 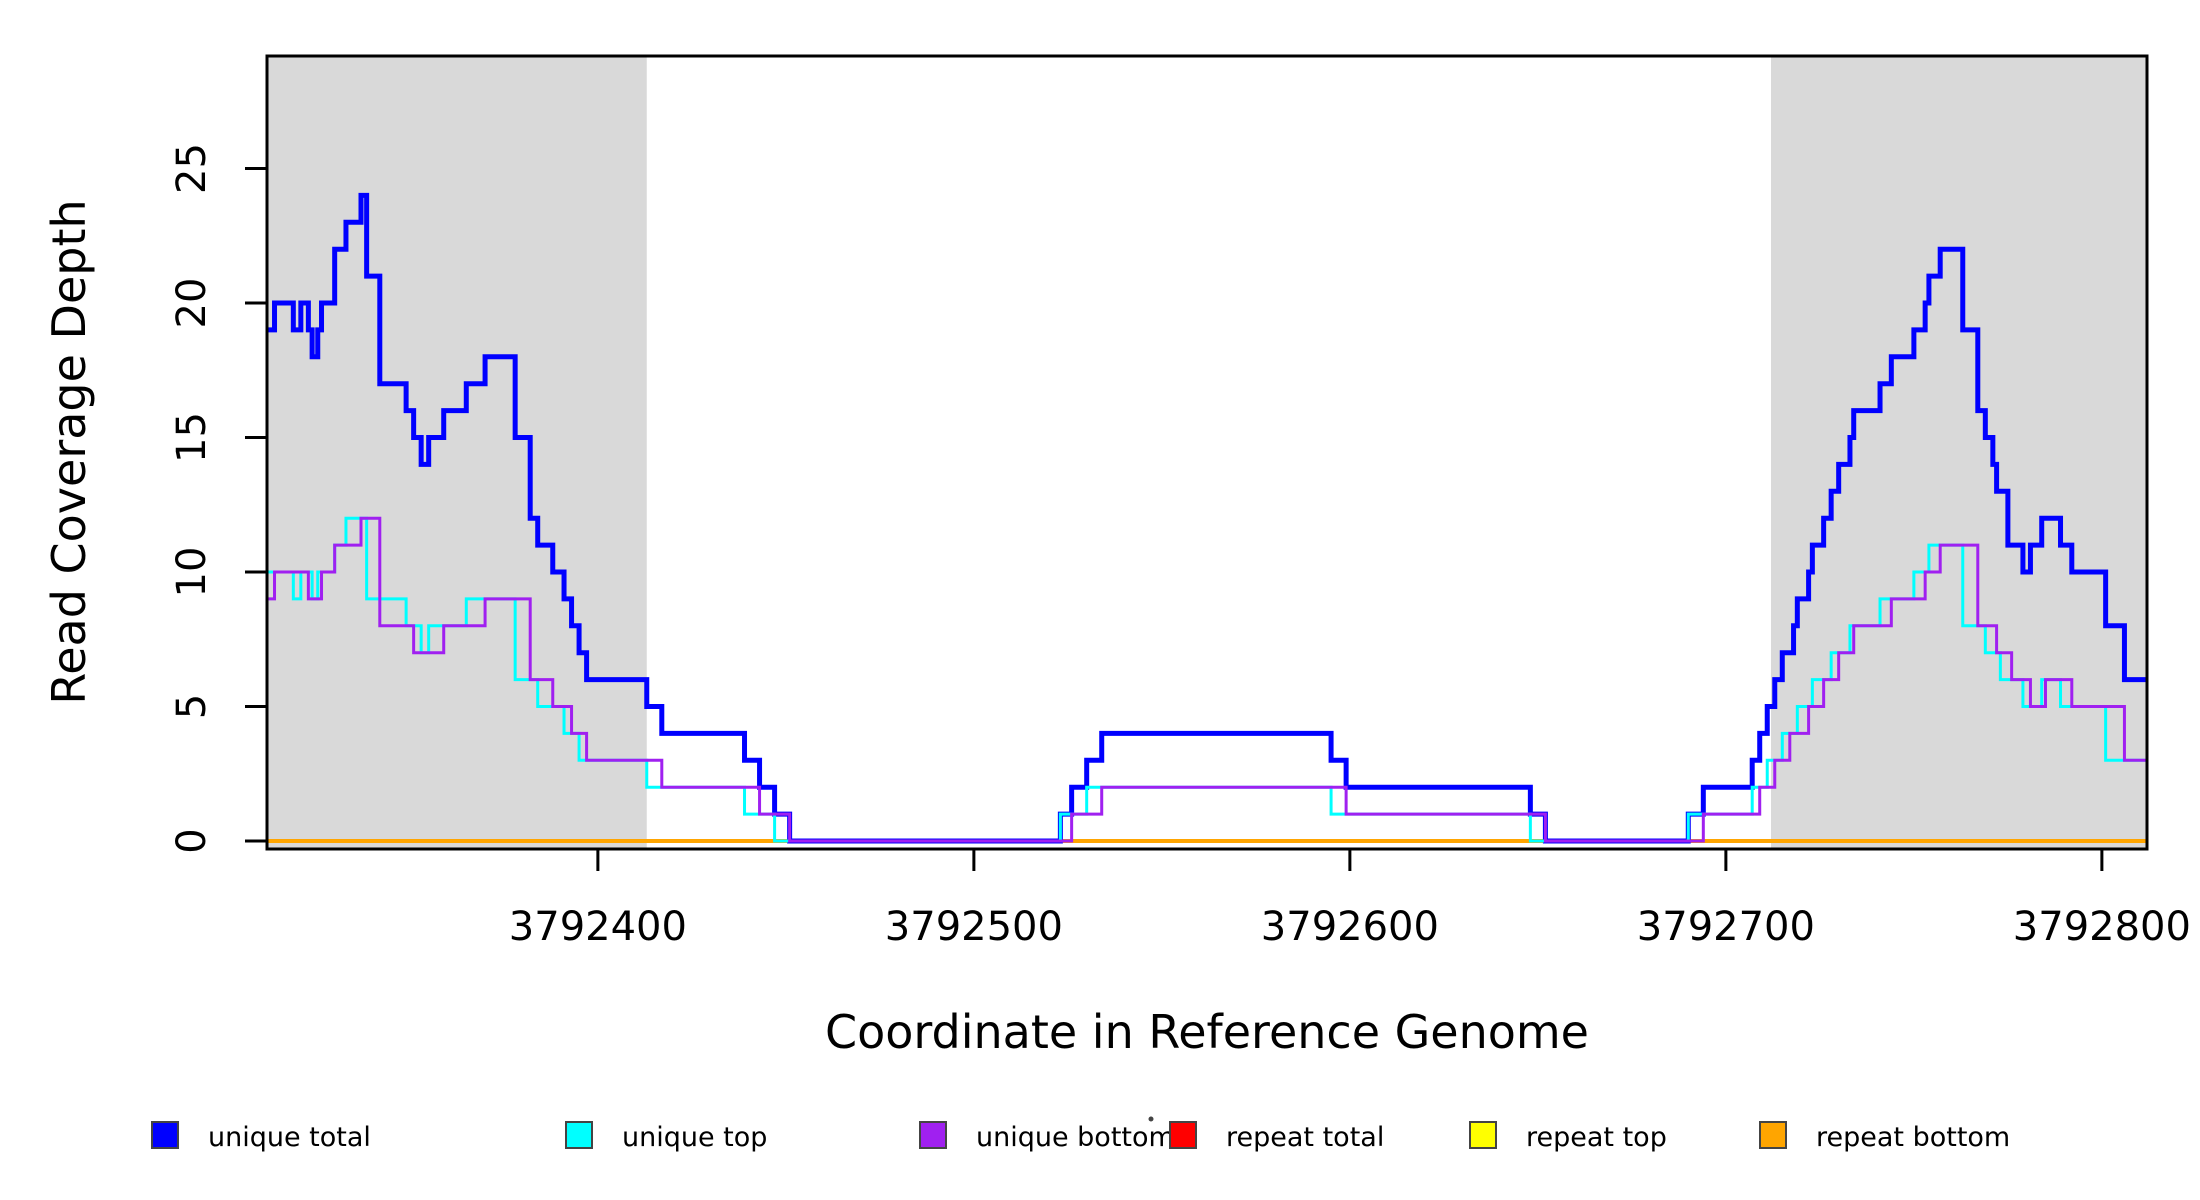 I want to click on legend-label-repeat-bottom: repeat bottom, so click(x=1913, y=1137).